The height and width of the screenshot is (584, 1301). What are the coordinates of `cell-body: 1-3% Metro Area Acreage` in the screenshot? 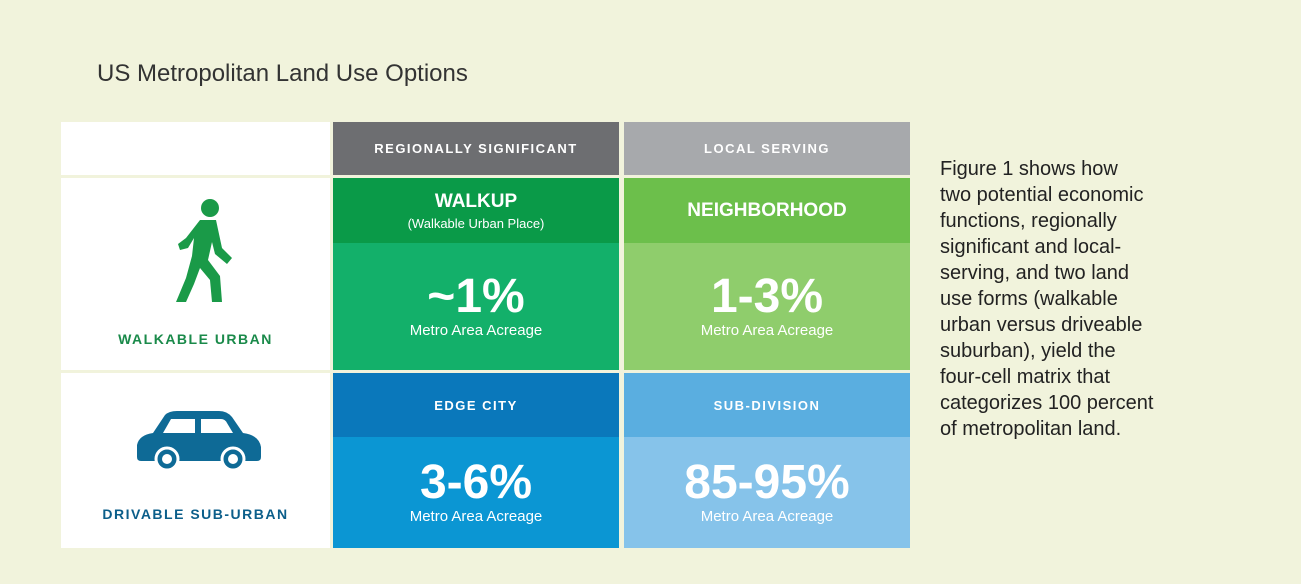 It's located at (767, 306).